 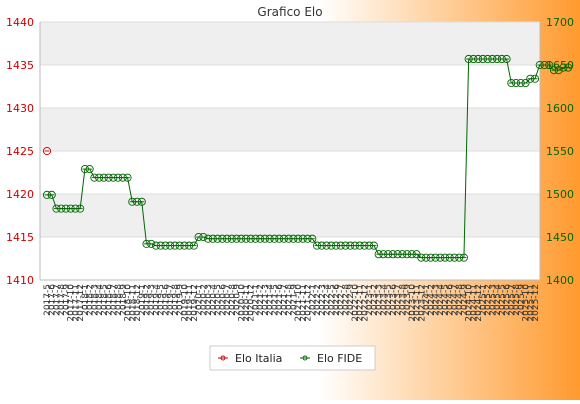 What do you see at coordinates (166, 300) in the screenshot?
I see `x-tick-label: 2019-6` at bounding box center [166, 300].